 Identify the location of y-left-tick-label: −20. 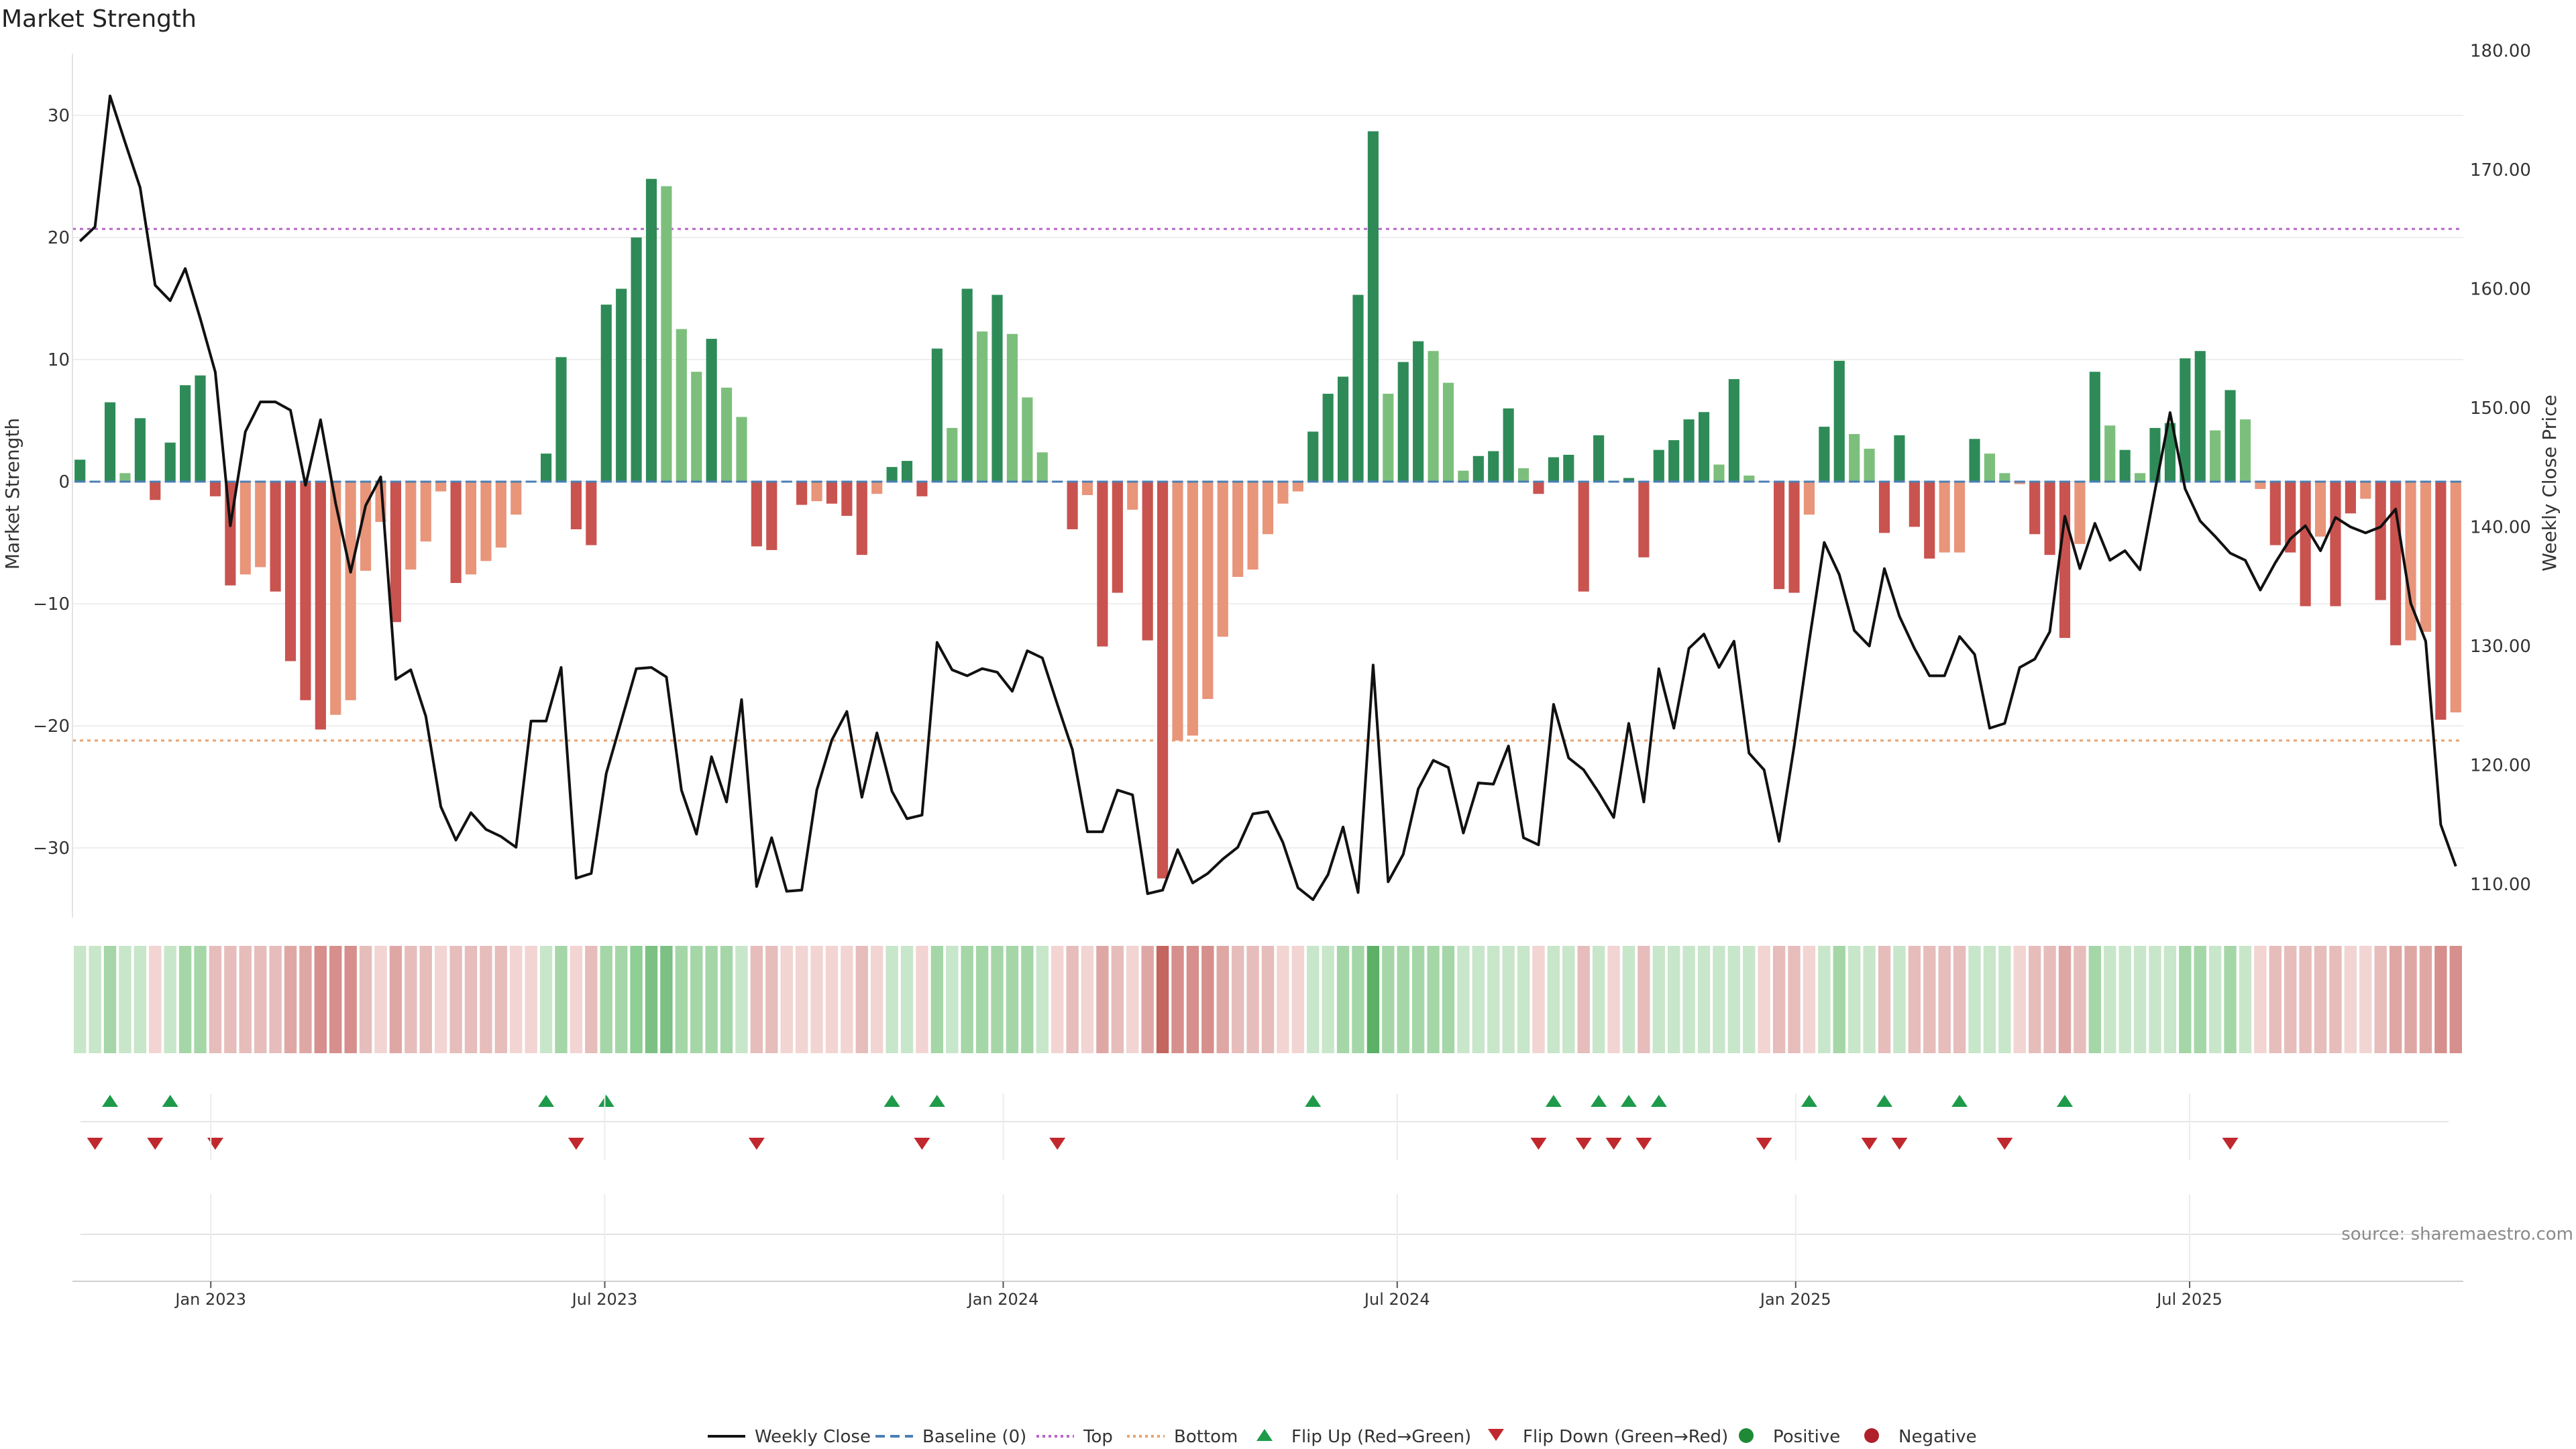
(51, 726).